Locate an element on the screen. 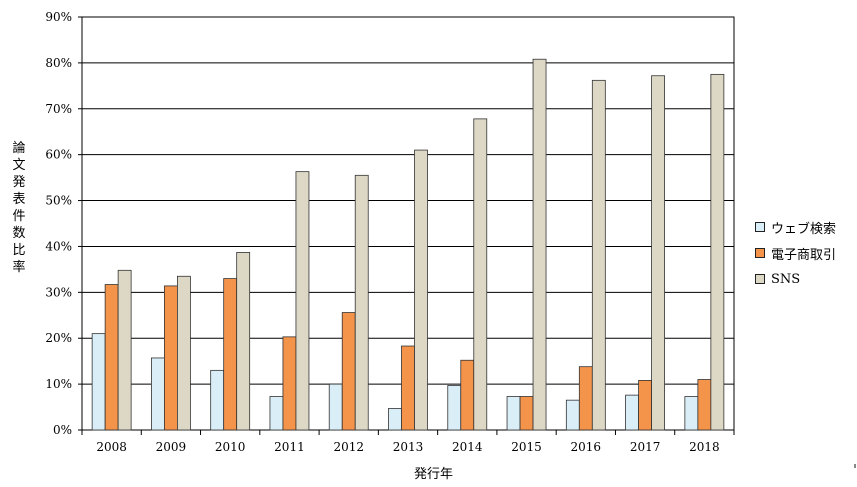 This screenshot has height=487, width=857. y-axis-label-char: 率 is located at coordinates (19, 267).